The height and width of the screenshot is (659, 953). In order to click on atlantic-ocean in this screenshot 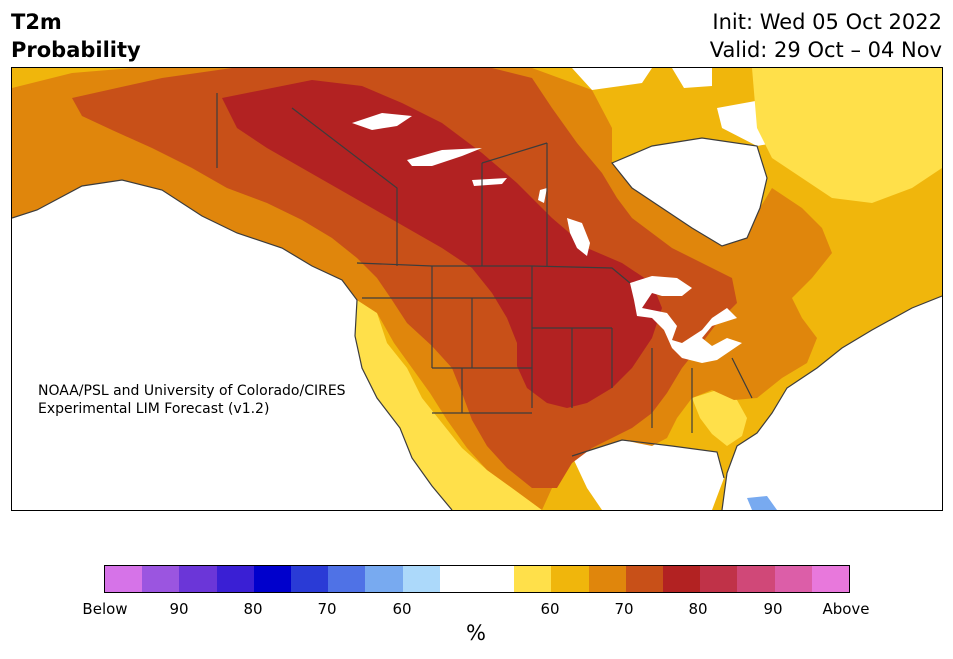, I will do `click(832, 403)`.